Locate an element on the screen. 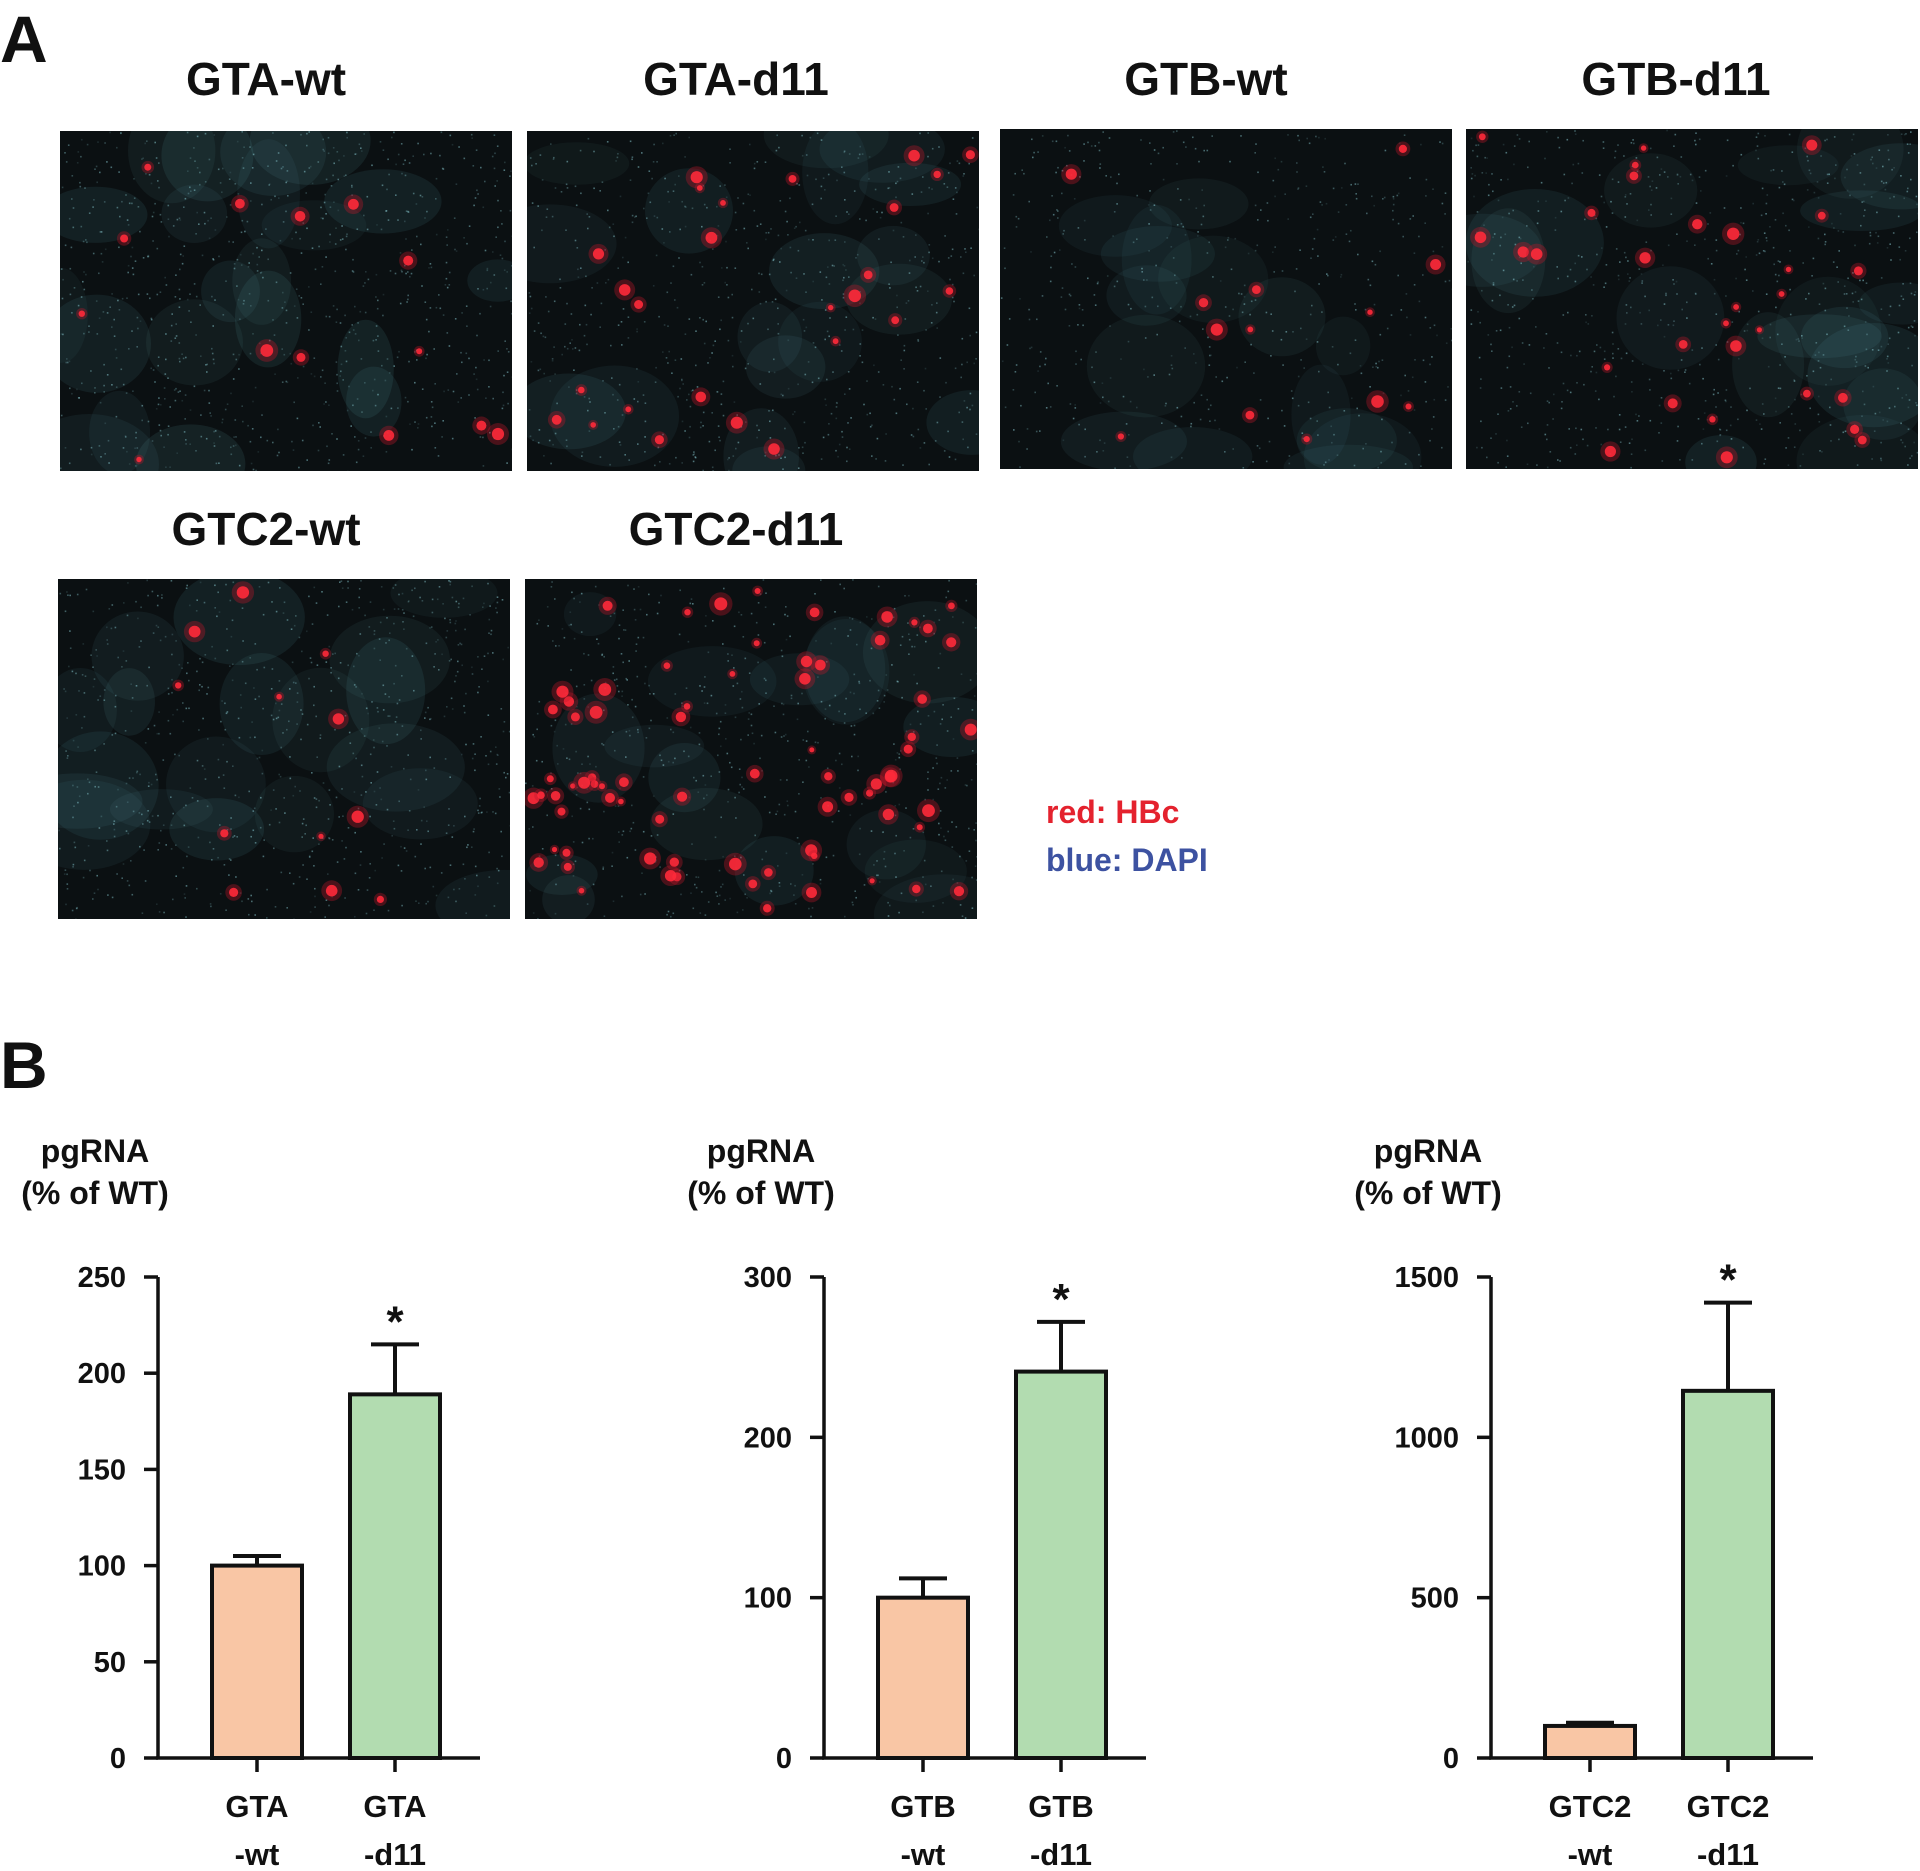 The height and width of the screenshot is (1871, 1920). y-tick-label: 300 is located at coordinates (768, 1278).